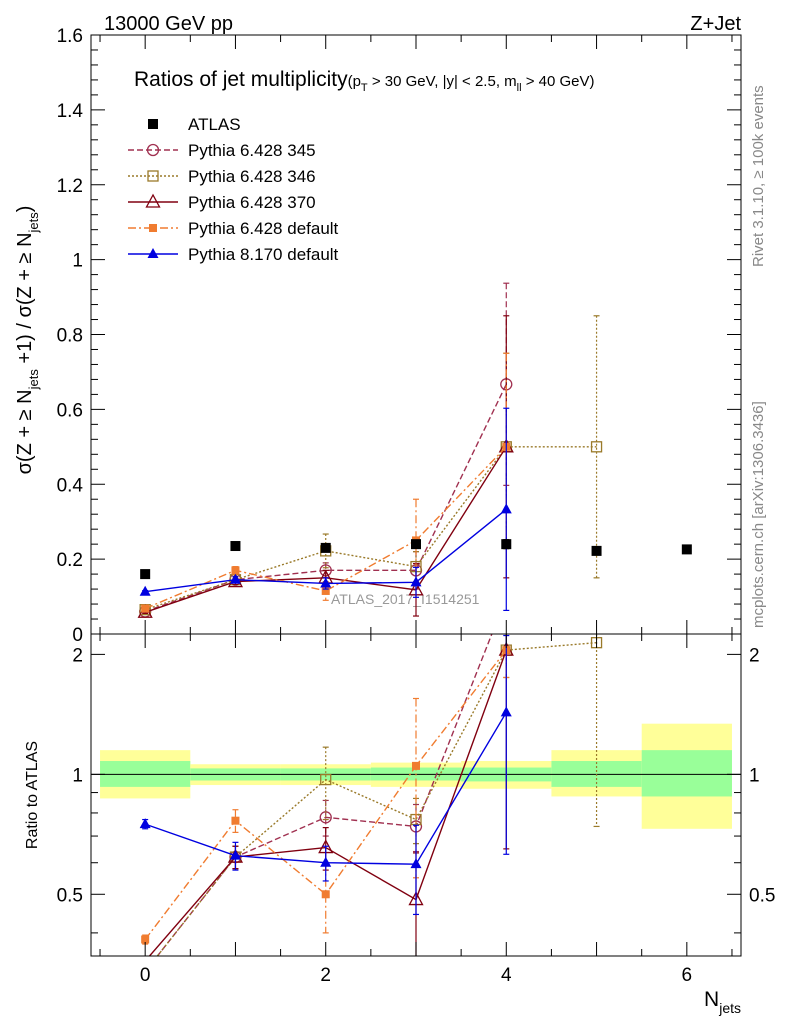 Image resolution: width=786 pixels, height=1024 pixels. Describe the element at coordinates (325, 975) in the screenshot. I see `x-tick-label: 2` at that location.